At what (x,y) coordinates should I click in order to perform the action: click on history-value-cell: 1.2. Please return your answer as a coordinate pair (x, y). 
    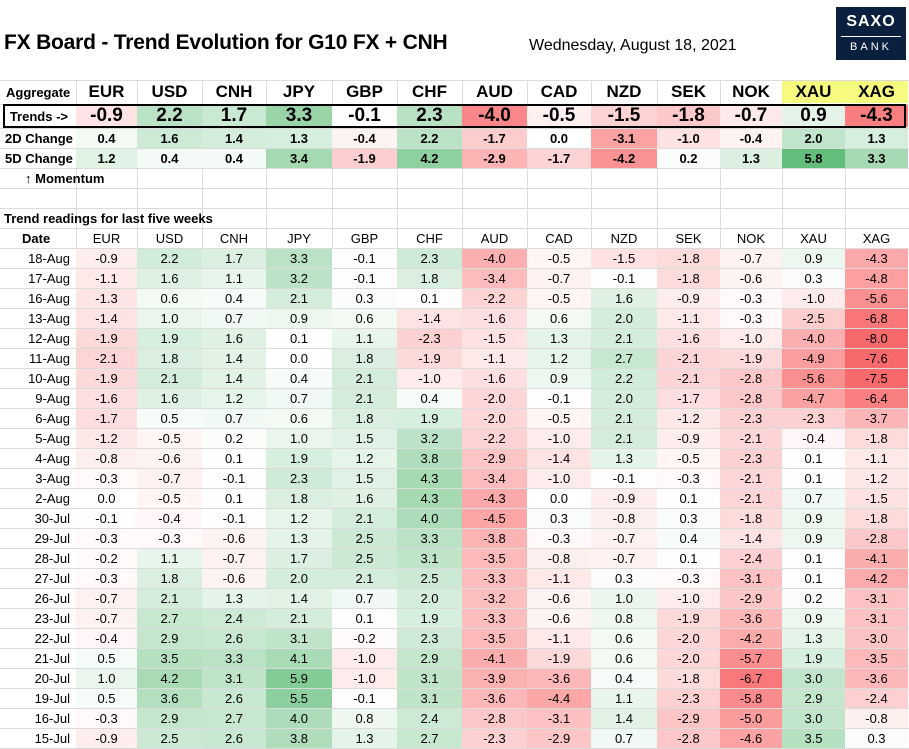
    Looking at the image, I should click on (299, 518).